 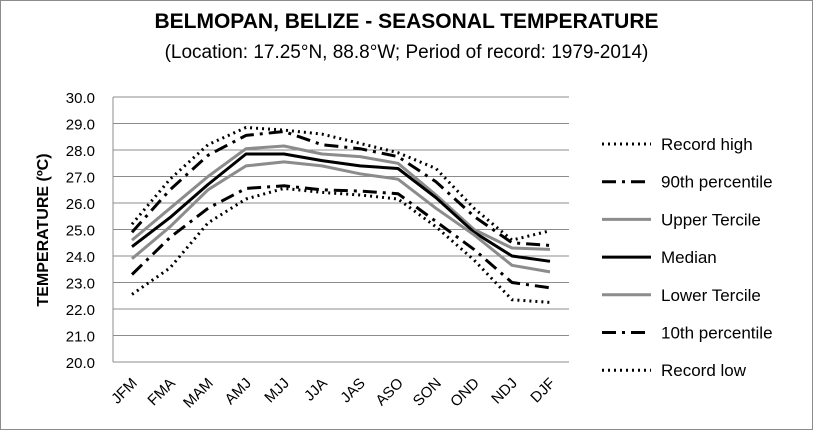 What do you see at coordinates (80, 151) in the screenshot?
I see `y-tick-label: 28.0` at bounding box center [80, 151].